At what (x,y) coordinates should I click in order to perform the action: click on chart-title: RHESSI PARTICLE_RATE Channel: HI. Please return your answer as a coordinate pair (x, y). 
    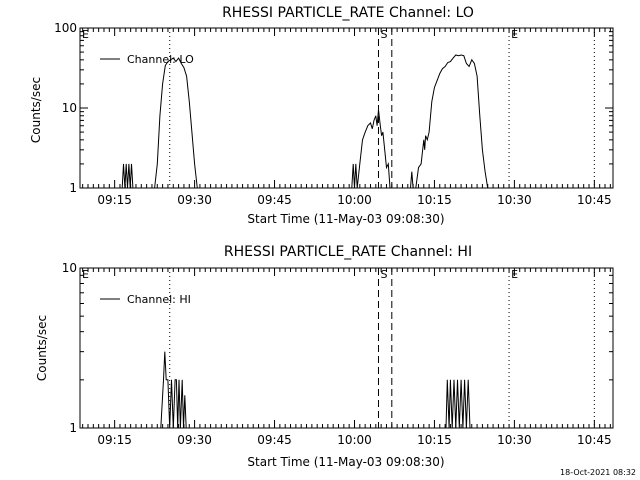
    Looking at the image, I should click on (348, 252).